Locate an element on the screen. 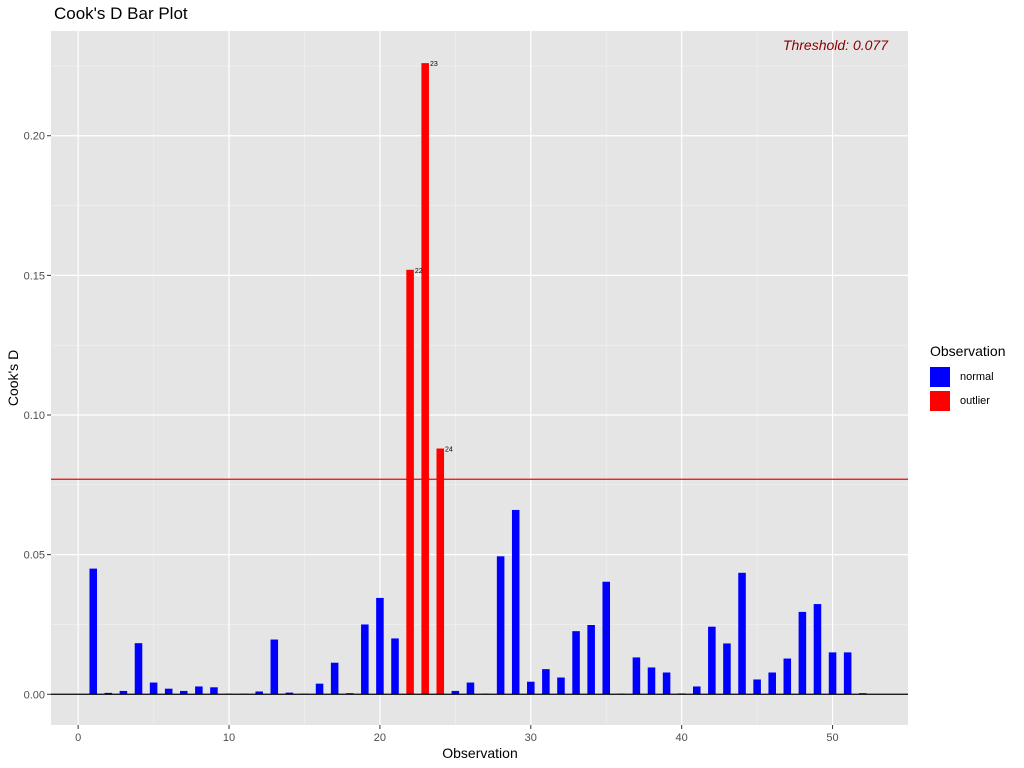  y-tick-label: 0.20 is located at coordinates (34, 137).